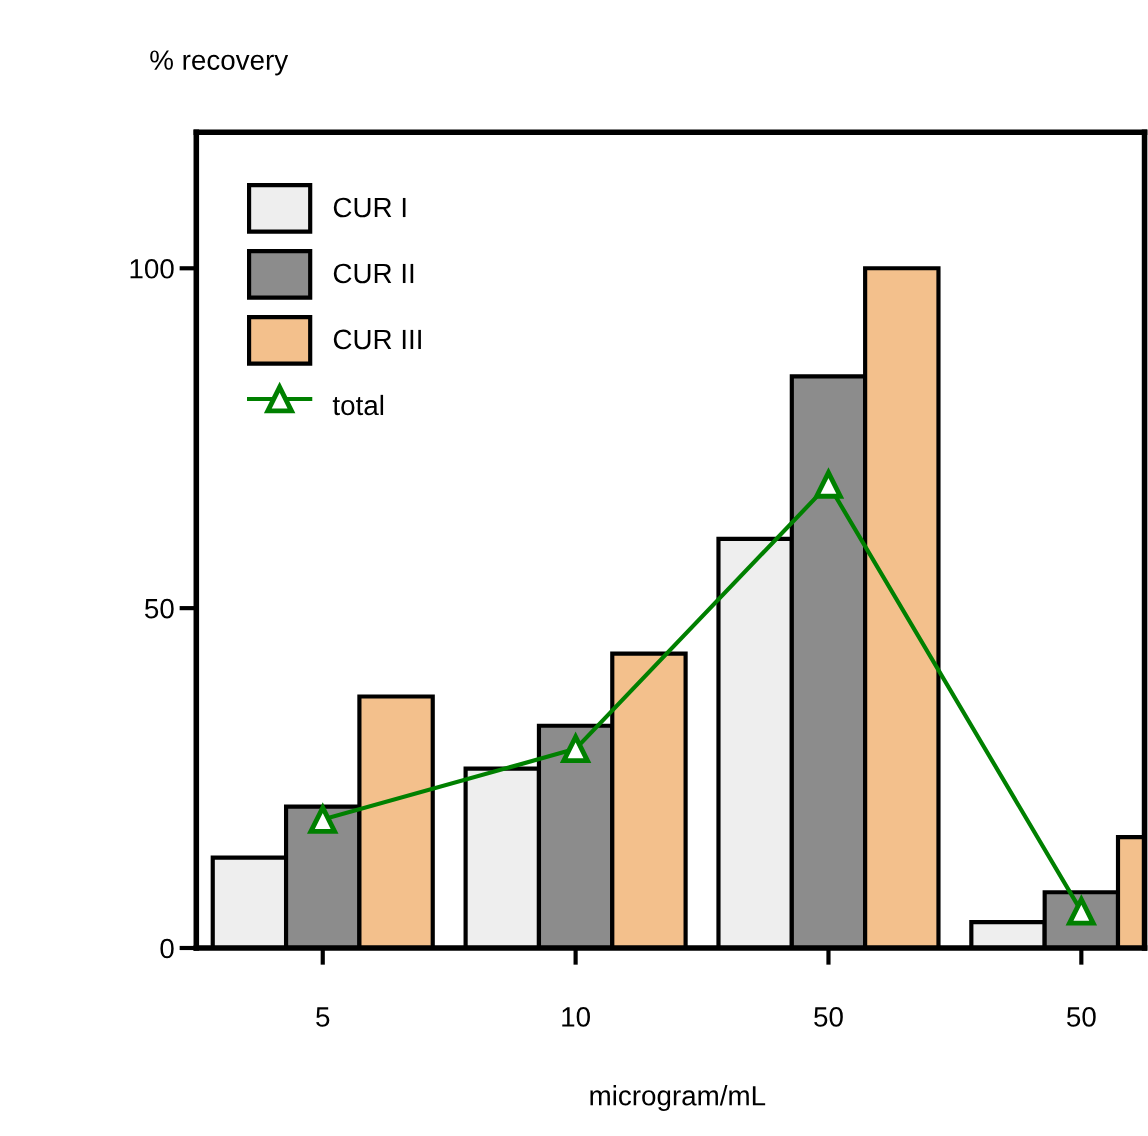 This screenshot has height=1136, width=1148. I want to click on y-tick-label: 0, so click(167, 948).